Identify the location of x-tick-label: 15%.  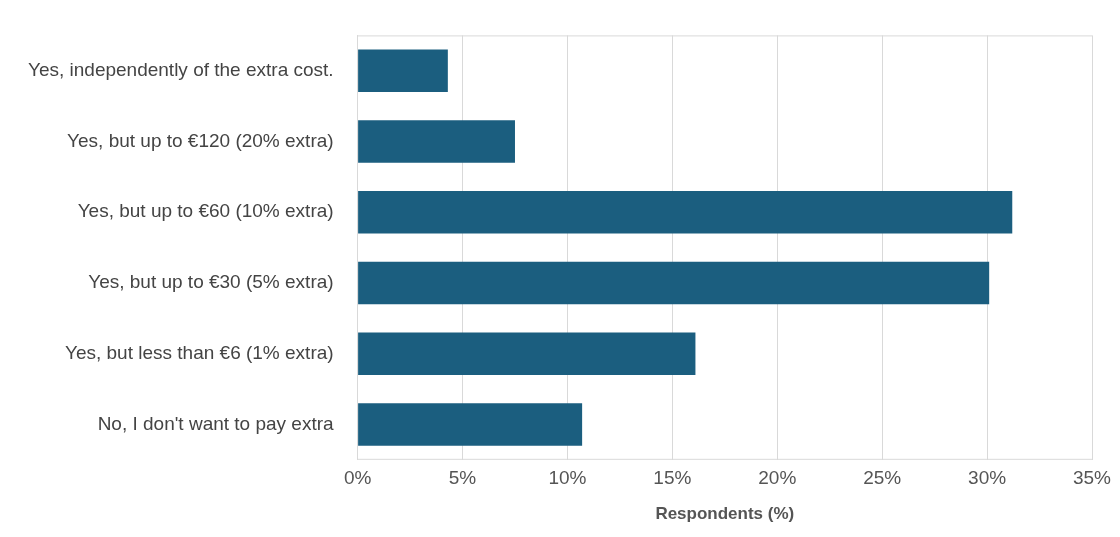
(672, 478).